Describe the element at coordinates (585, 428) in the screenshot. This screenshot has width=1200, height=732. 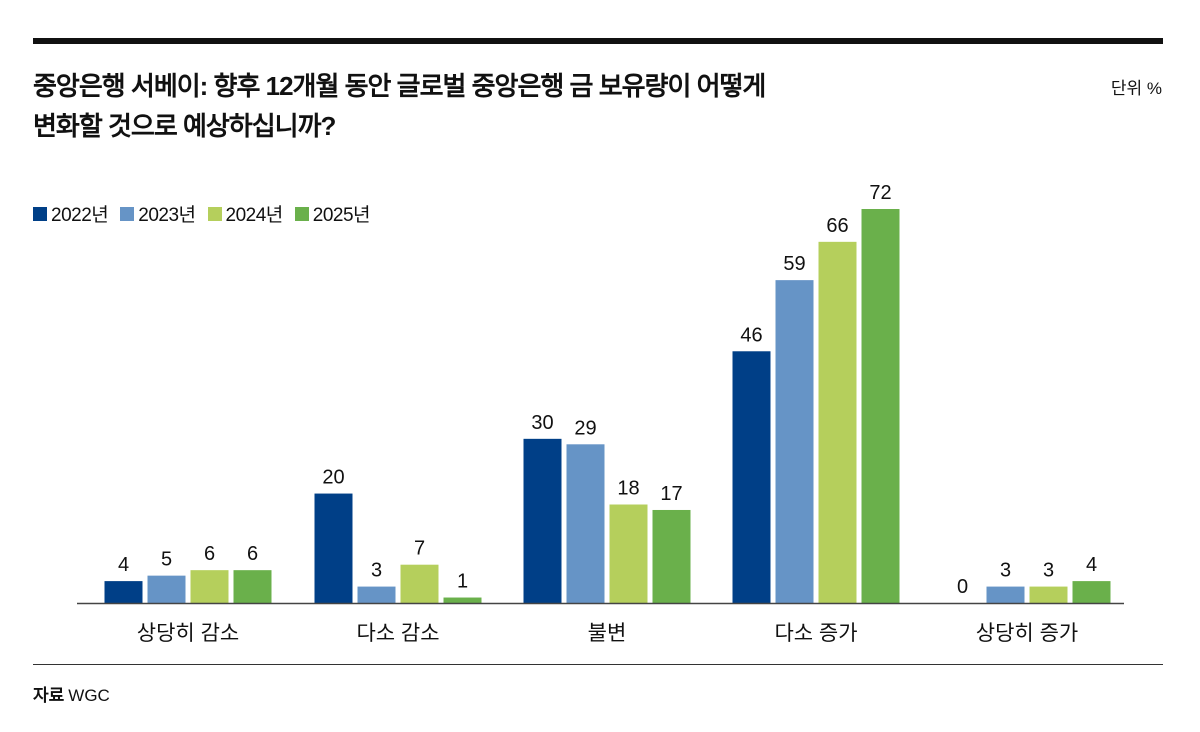
I see `data-label: 29` at that location.